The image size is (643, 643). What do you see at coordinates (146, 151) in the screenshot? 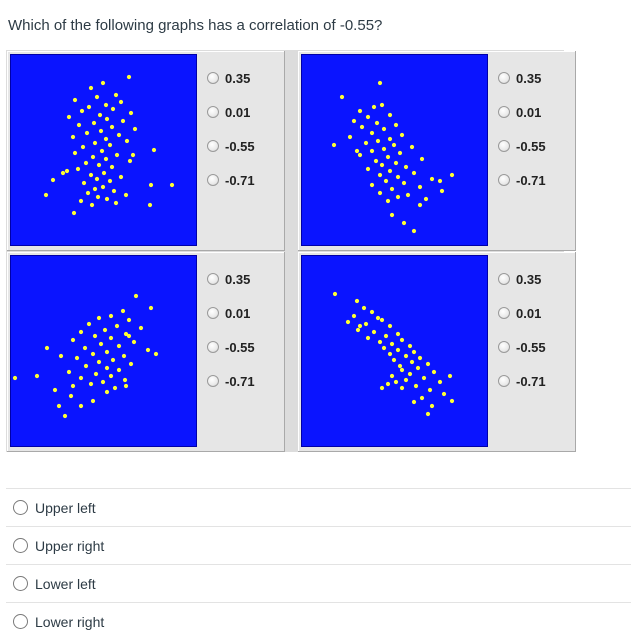
I see `graph-cell-upper-left: 0.35 0.01 -0.55 -0.71` at bounding box center [146, 151].